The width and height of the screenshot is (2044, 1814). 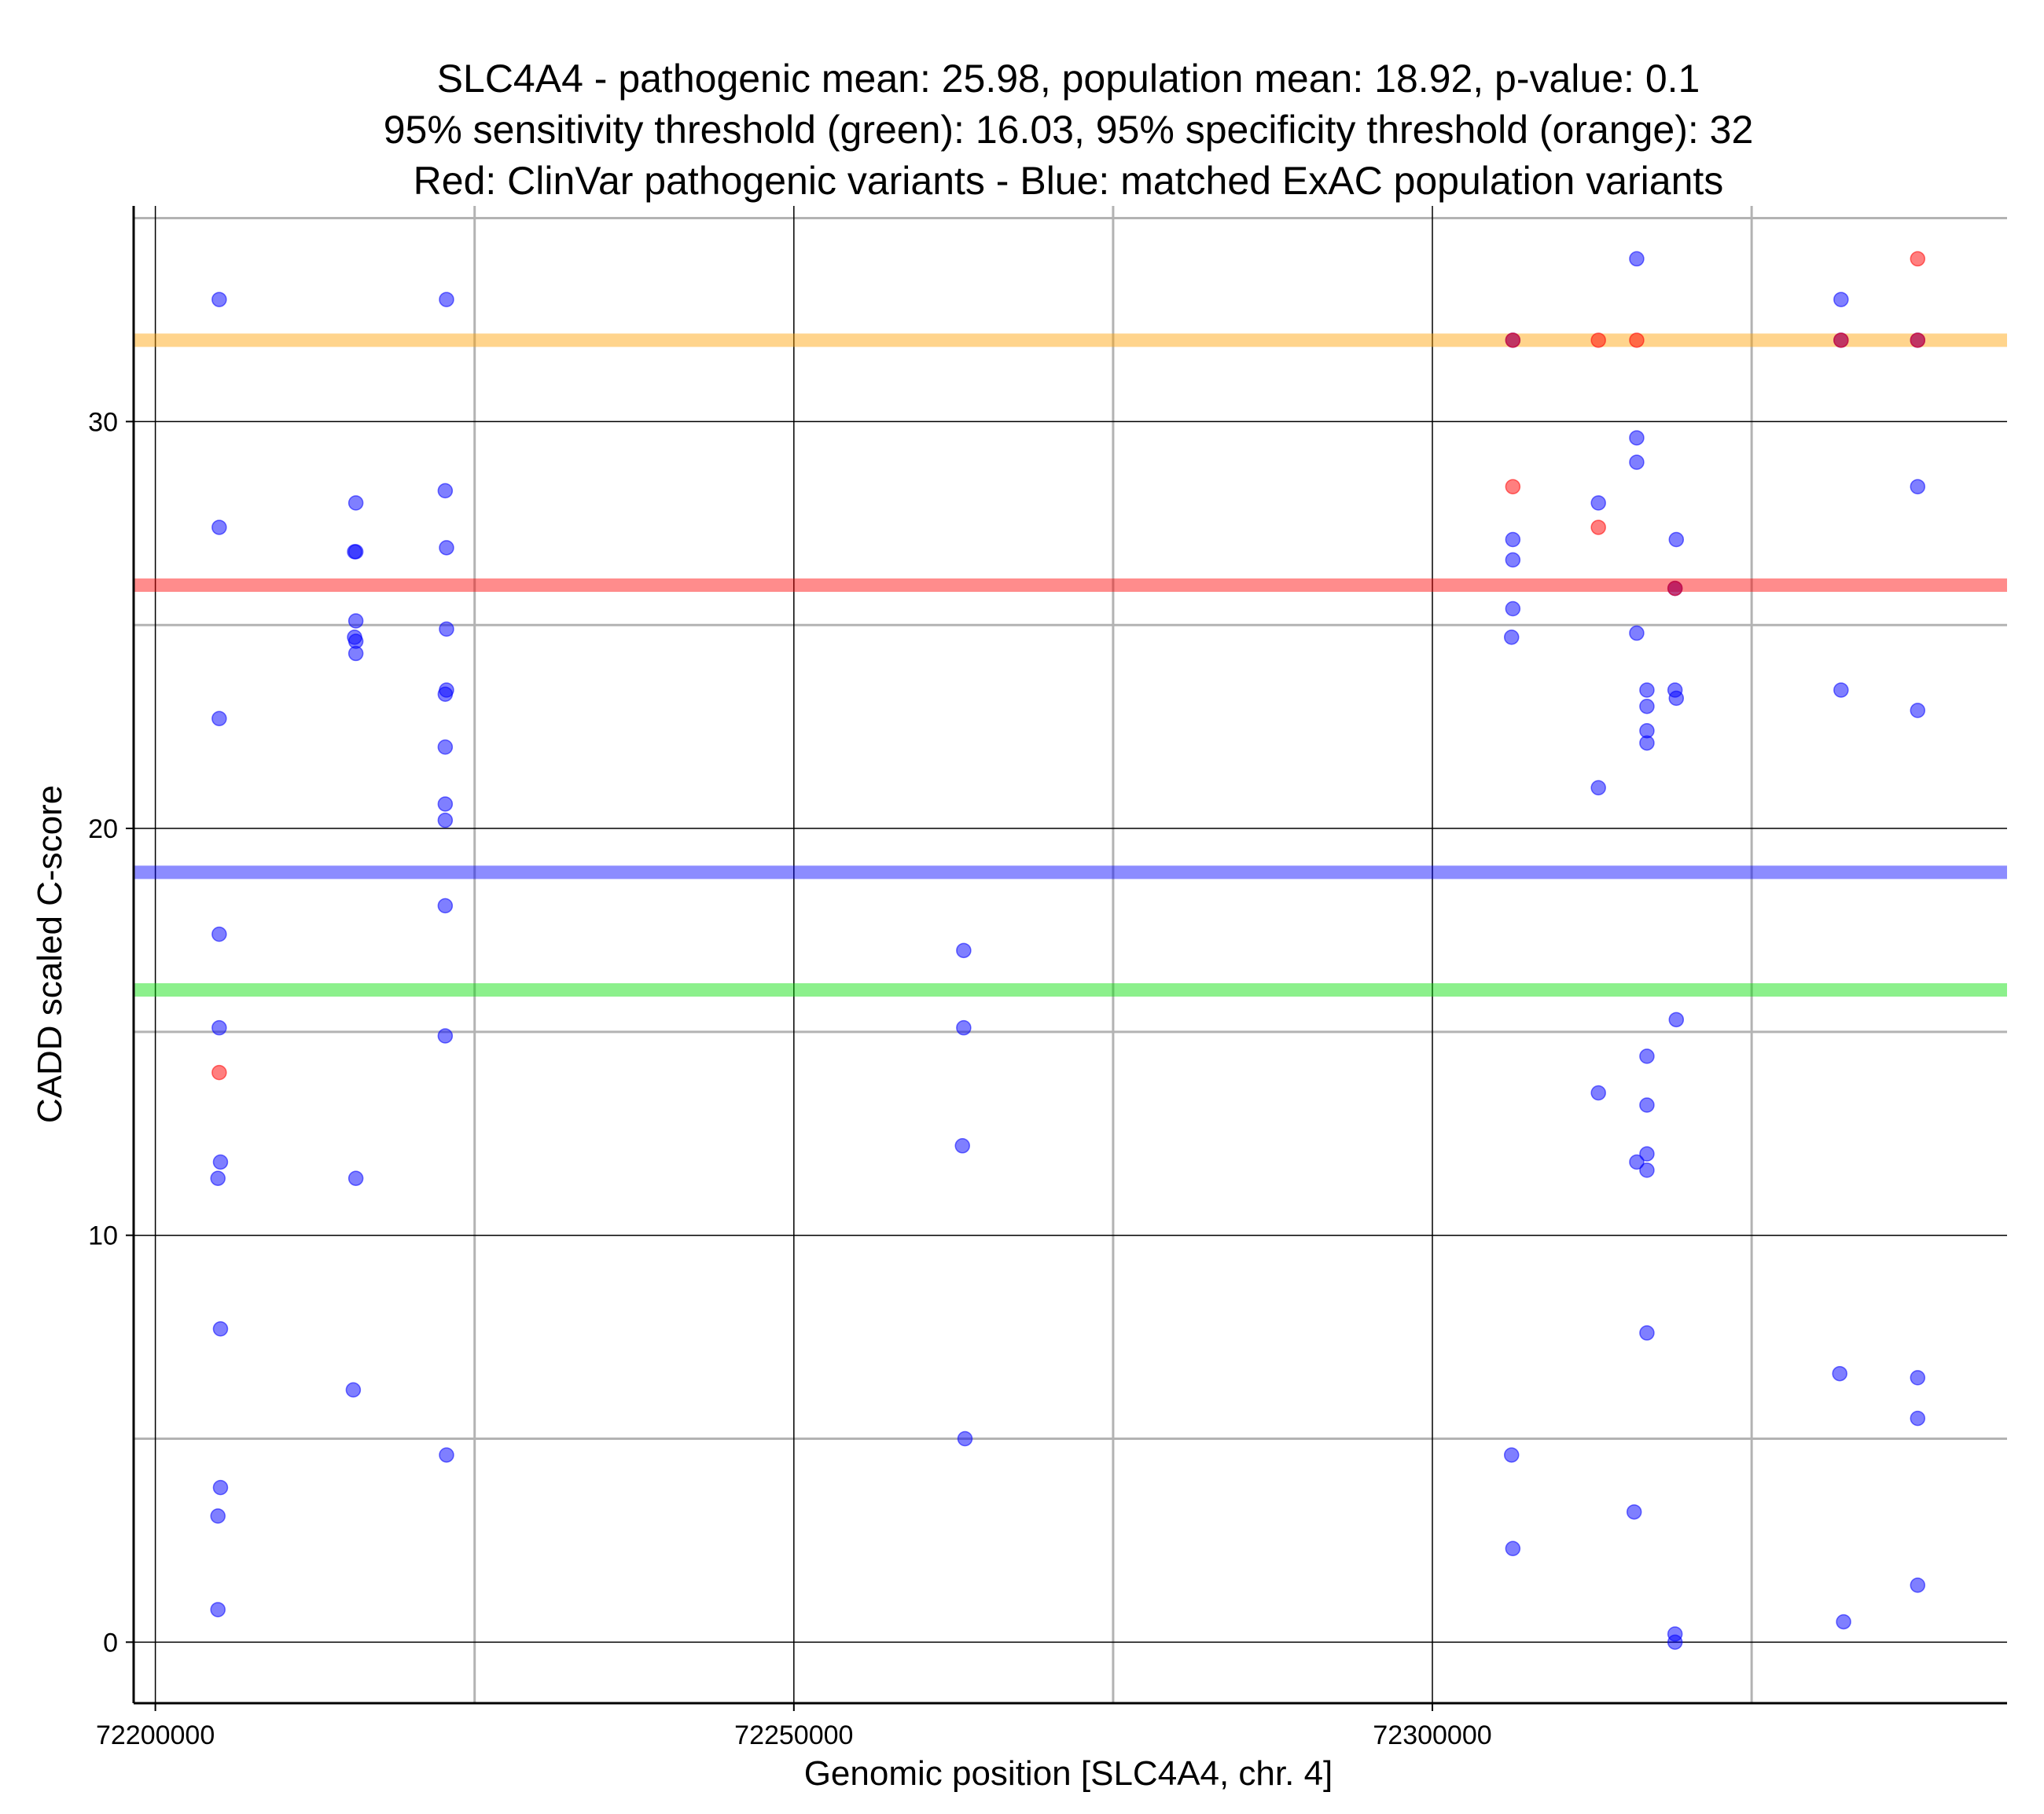 I want to click on y-tick-label: 30, so click(x=103, y=422).